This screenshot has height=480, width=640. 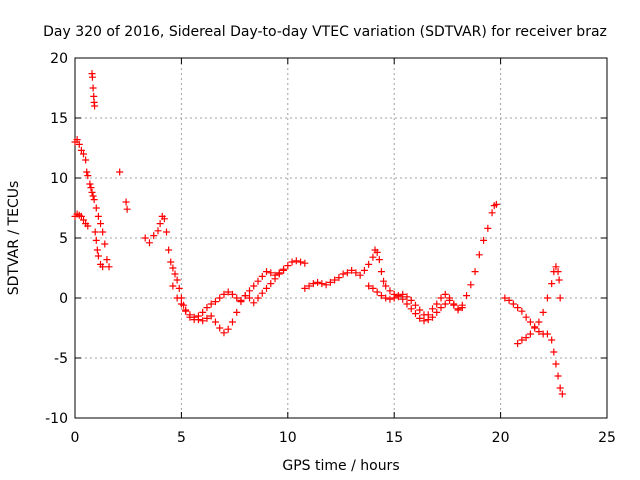 I want to click on x-tick-label: 5, so click(x=181, y=438).